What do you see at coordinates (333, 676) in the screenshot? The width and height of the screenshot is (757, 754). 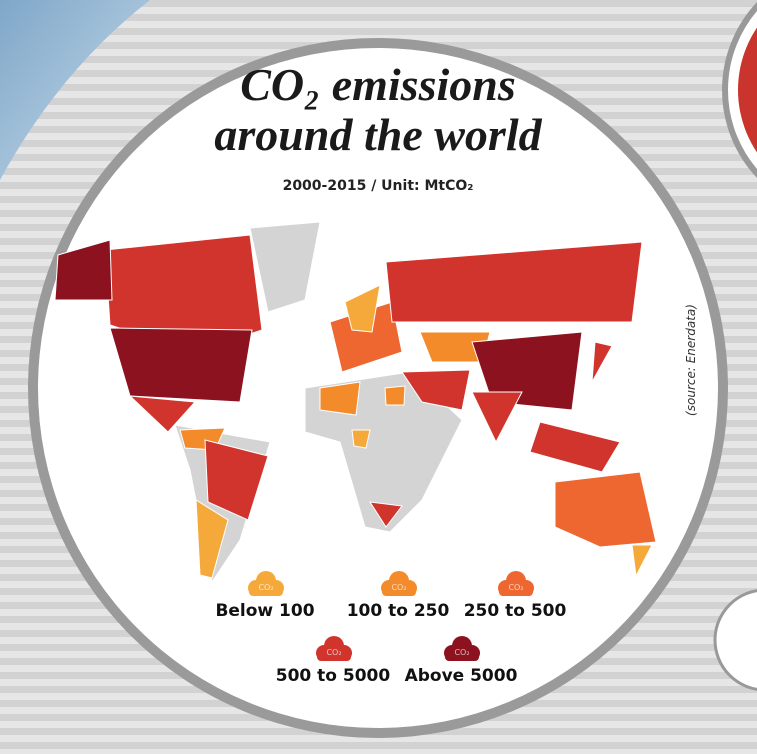 I see `legend-label: 500 to 5000` at bounding box center [333, 676].